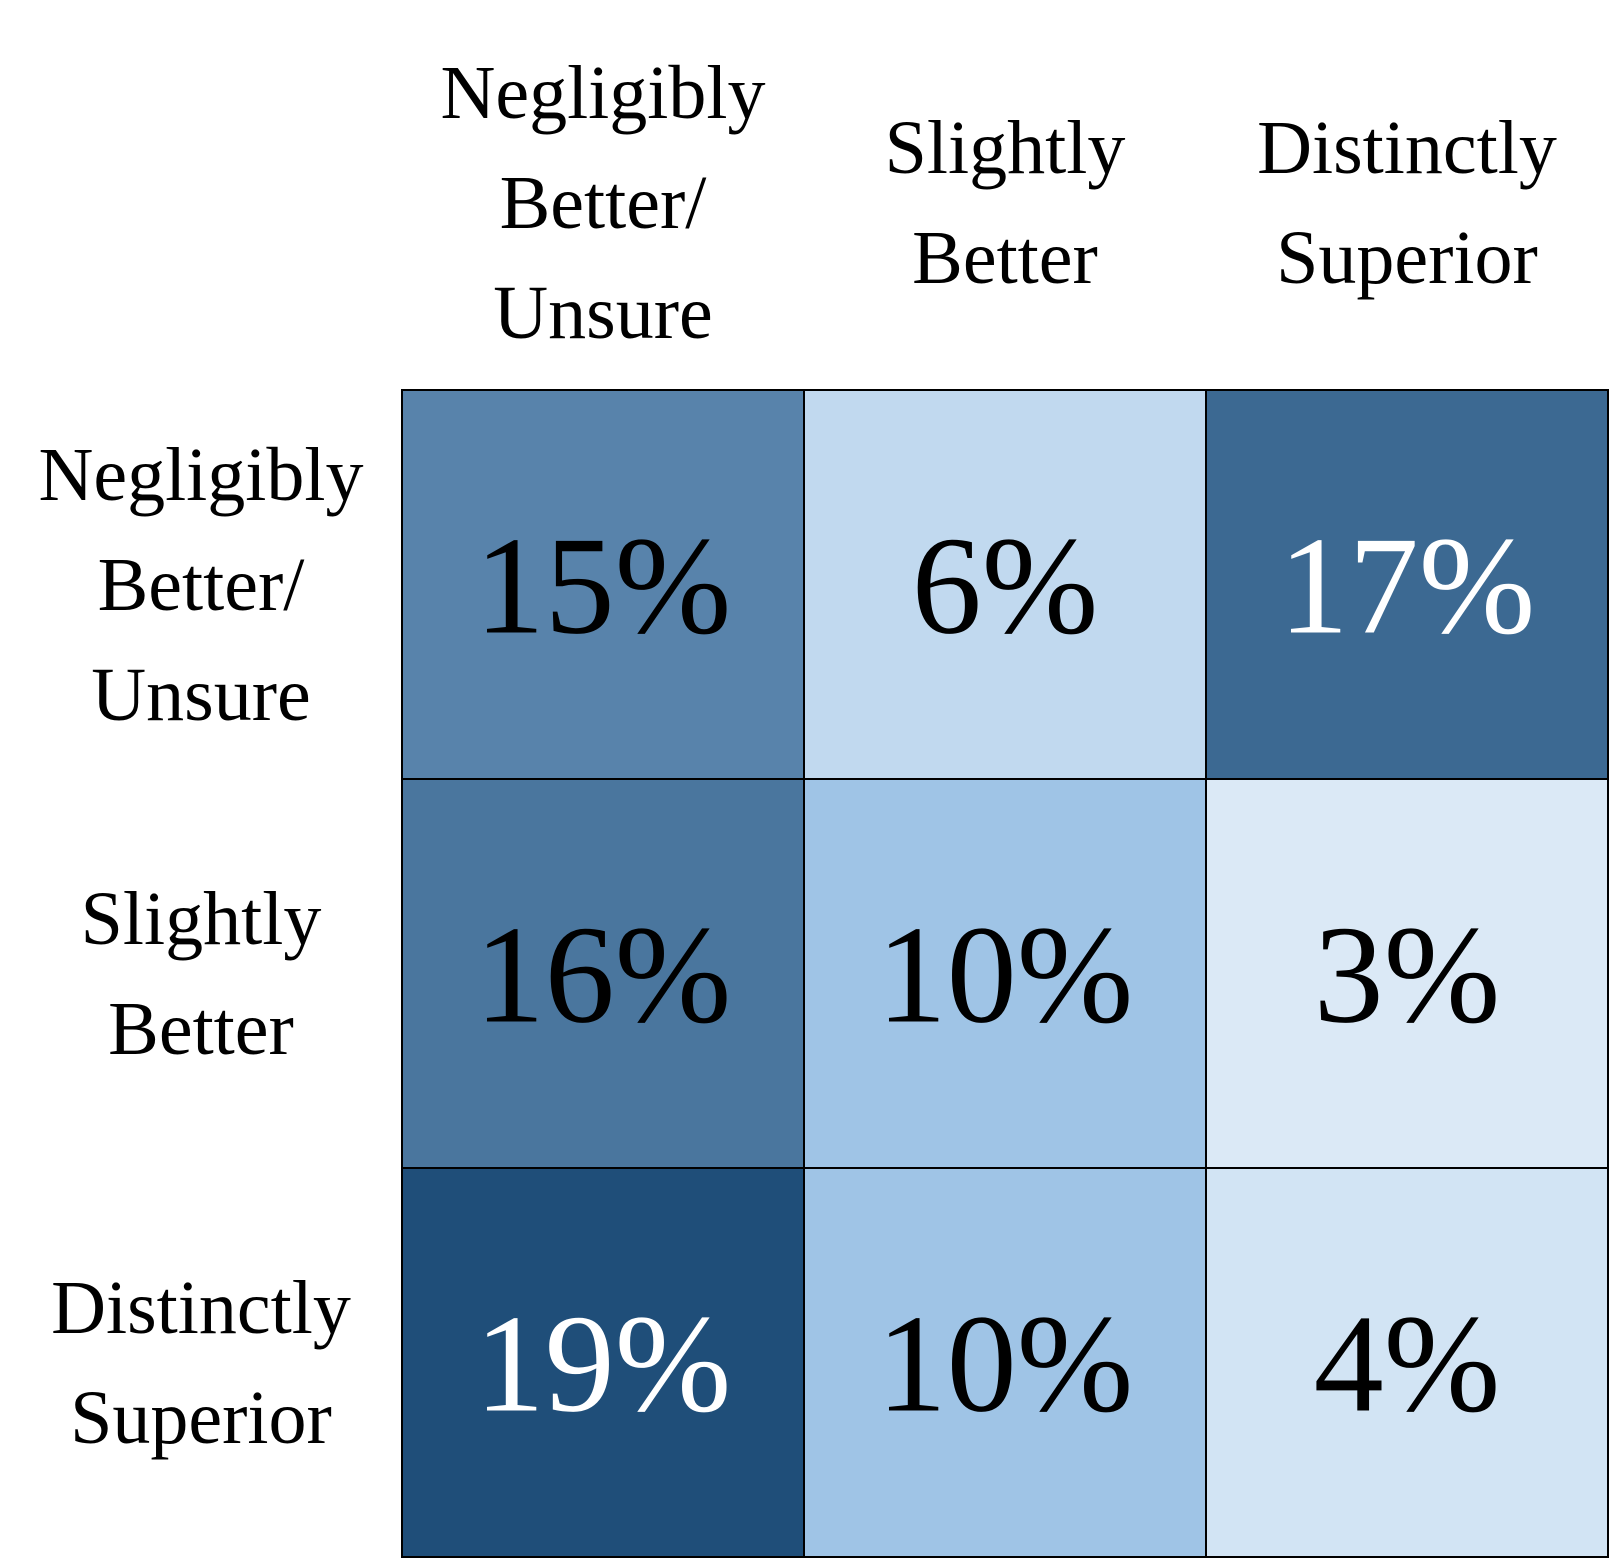 This screenshot has height=1562, width=1614. What do you see at coordinates (1005, 586) in the screenshot?
I see `heatmap-cell-label-r0-c1: 6%` at bounding box center [1005, 586].